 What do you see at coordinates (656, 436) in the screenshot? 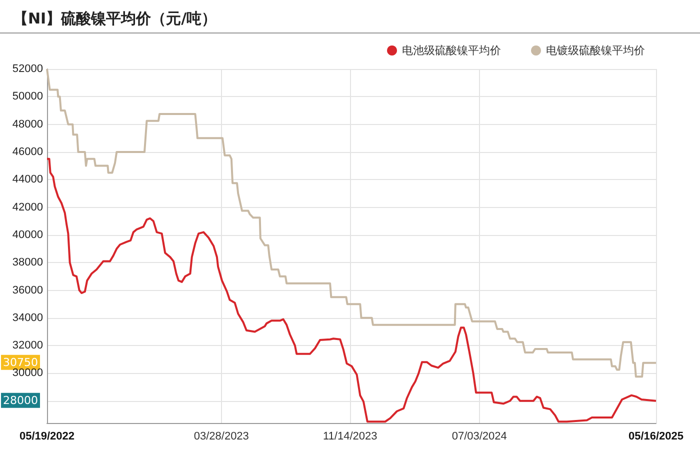
I see `x-tick-label: 05/16/2025` at bounding box center [656, 436].